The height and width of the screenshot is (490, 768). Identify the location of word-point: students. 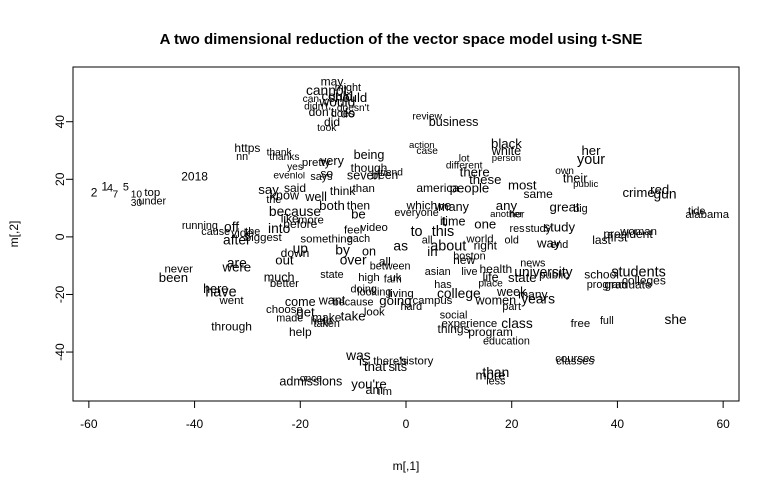
(638, 272).